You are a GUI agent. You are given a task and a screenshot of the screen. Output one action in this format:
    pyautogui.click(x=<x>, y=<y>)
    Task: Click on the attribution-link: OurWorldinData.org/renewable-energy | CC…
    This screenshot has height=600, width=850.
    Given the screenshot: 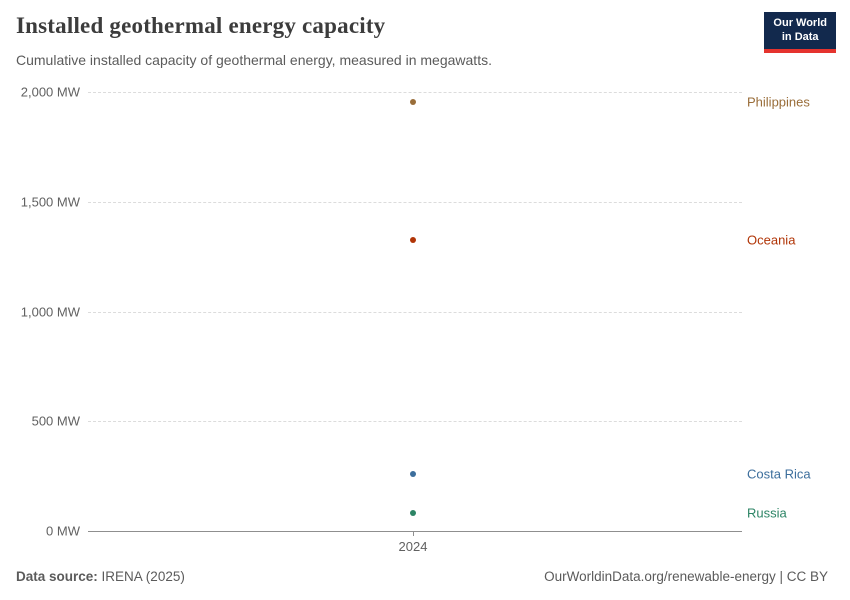 What is the action you would take?
    pyautogui.click(x=686, y=576)
    